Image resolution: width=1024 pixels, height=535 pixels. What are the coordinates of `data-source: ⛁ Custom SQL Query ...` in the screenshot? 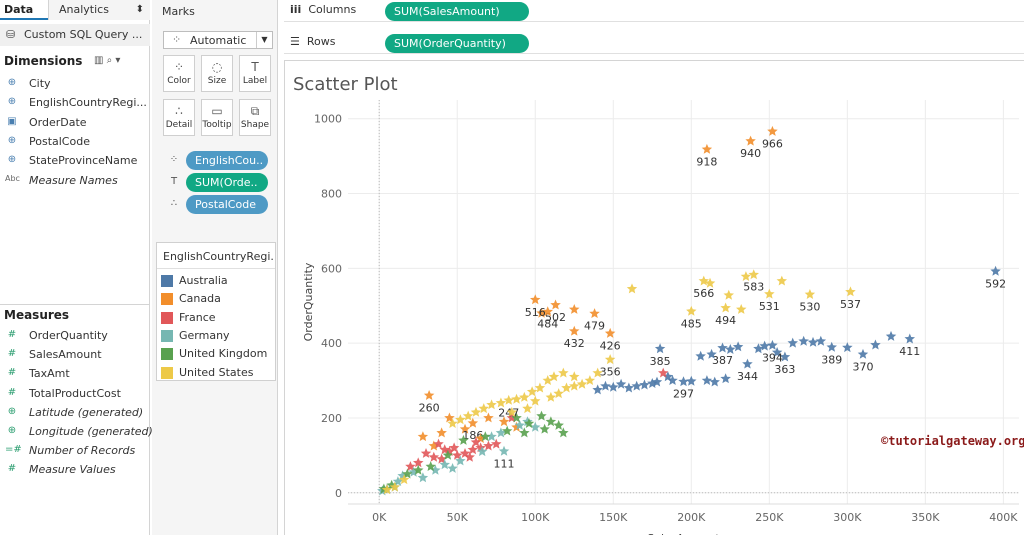 It's located at (75, 35).